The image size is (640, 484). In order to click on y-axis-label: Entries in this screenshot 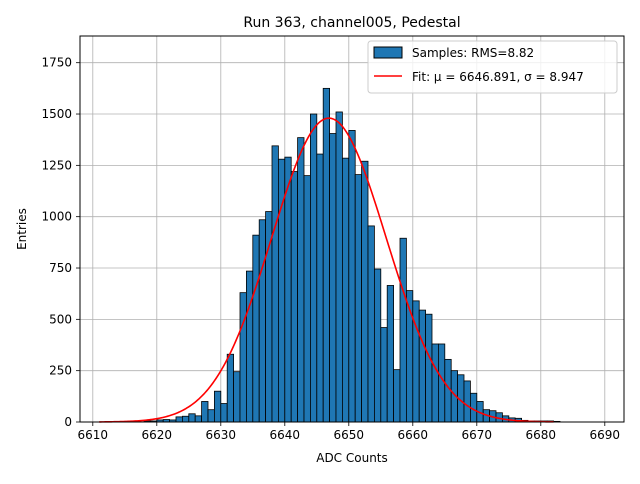, I will do `click(22, 229)`.